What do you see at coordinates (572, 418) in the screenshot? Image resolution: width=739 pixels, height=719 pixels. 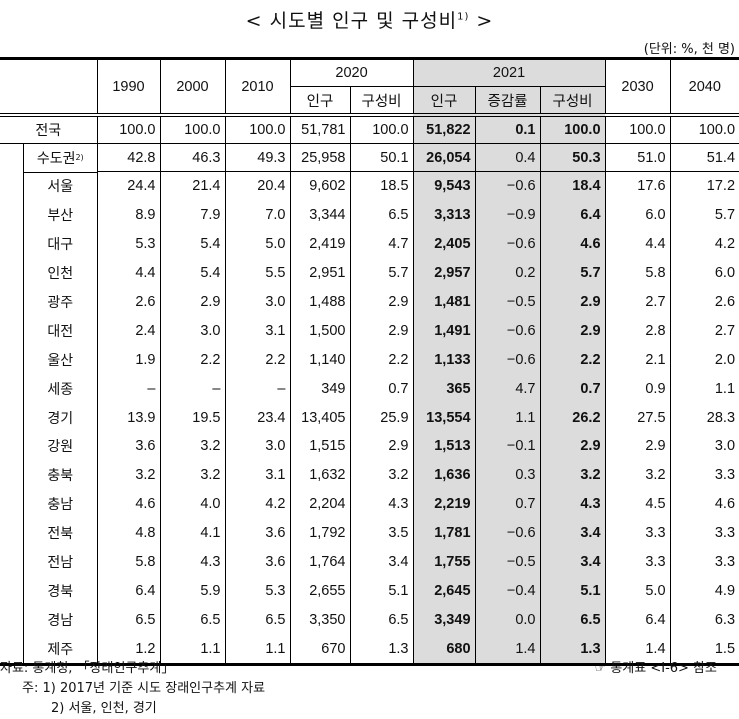 I see `cell-value: 26.2` at bounding box center [572, 418].